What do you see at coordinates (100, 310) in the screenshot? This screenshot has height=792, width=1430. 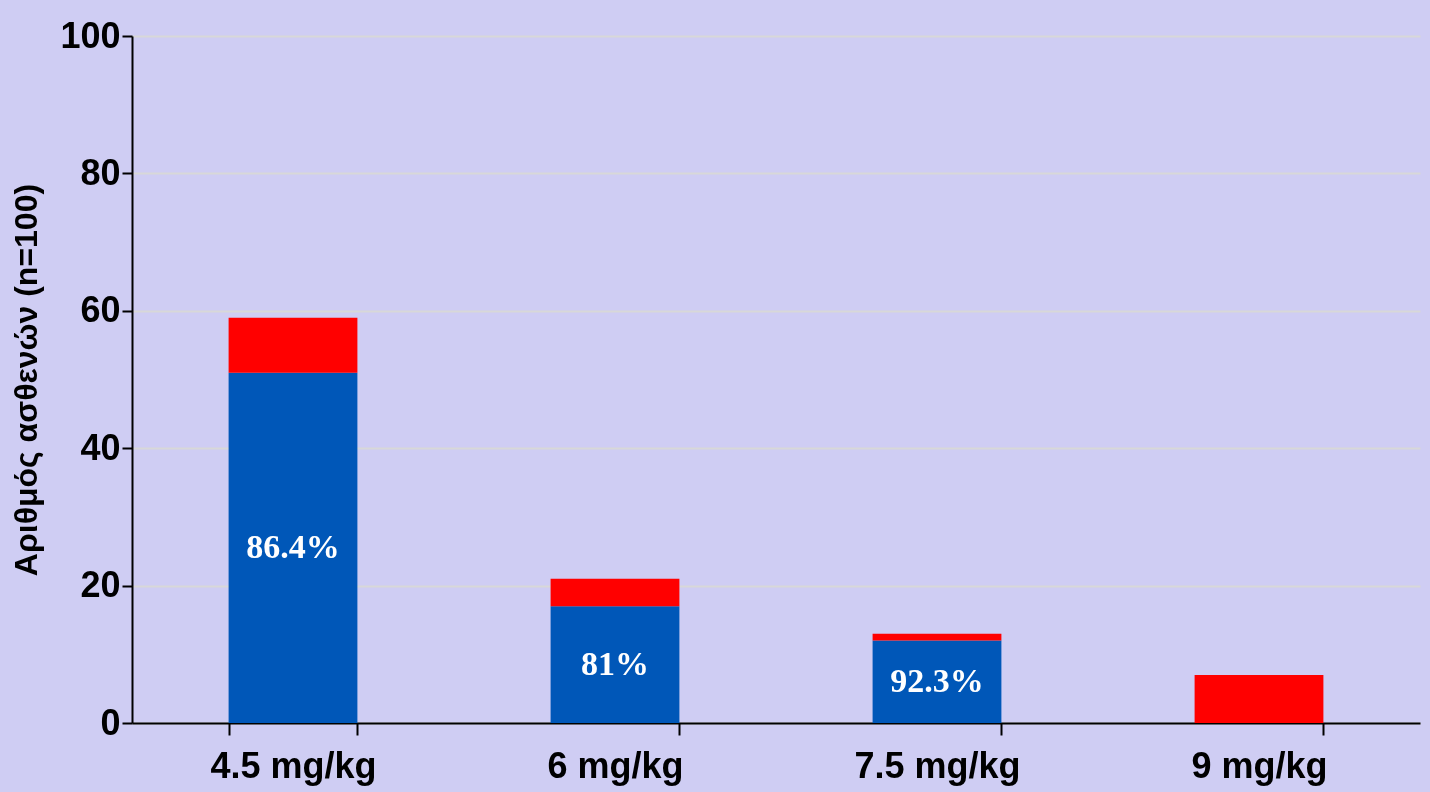 I see `y-tick-label: 60` at bounding box center [100, 310].